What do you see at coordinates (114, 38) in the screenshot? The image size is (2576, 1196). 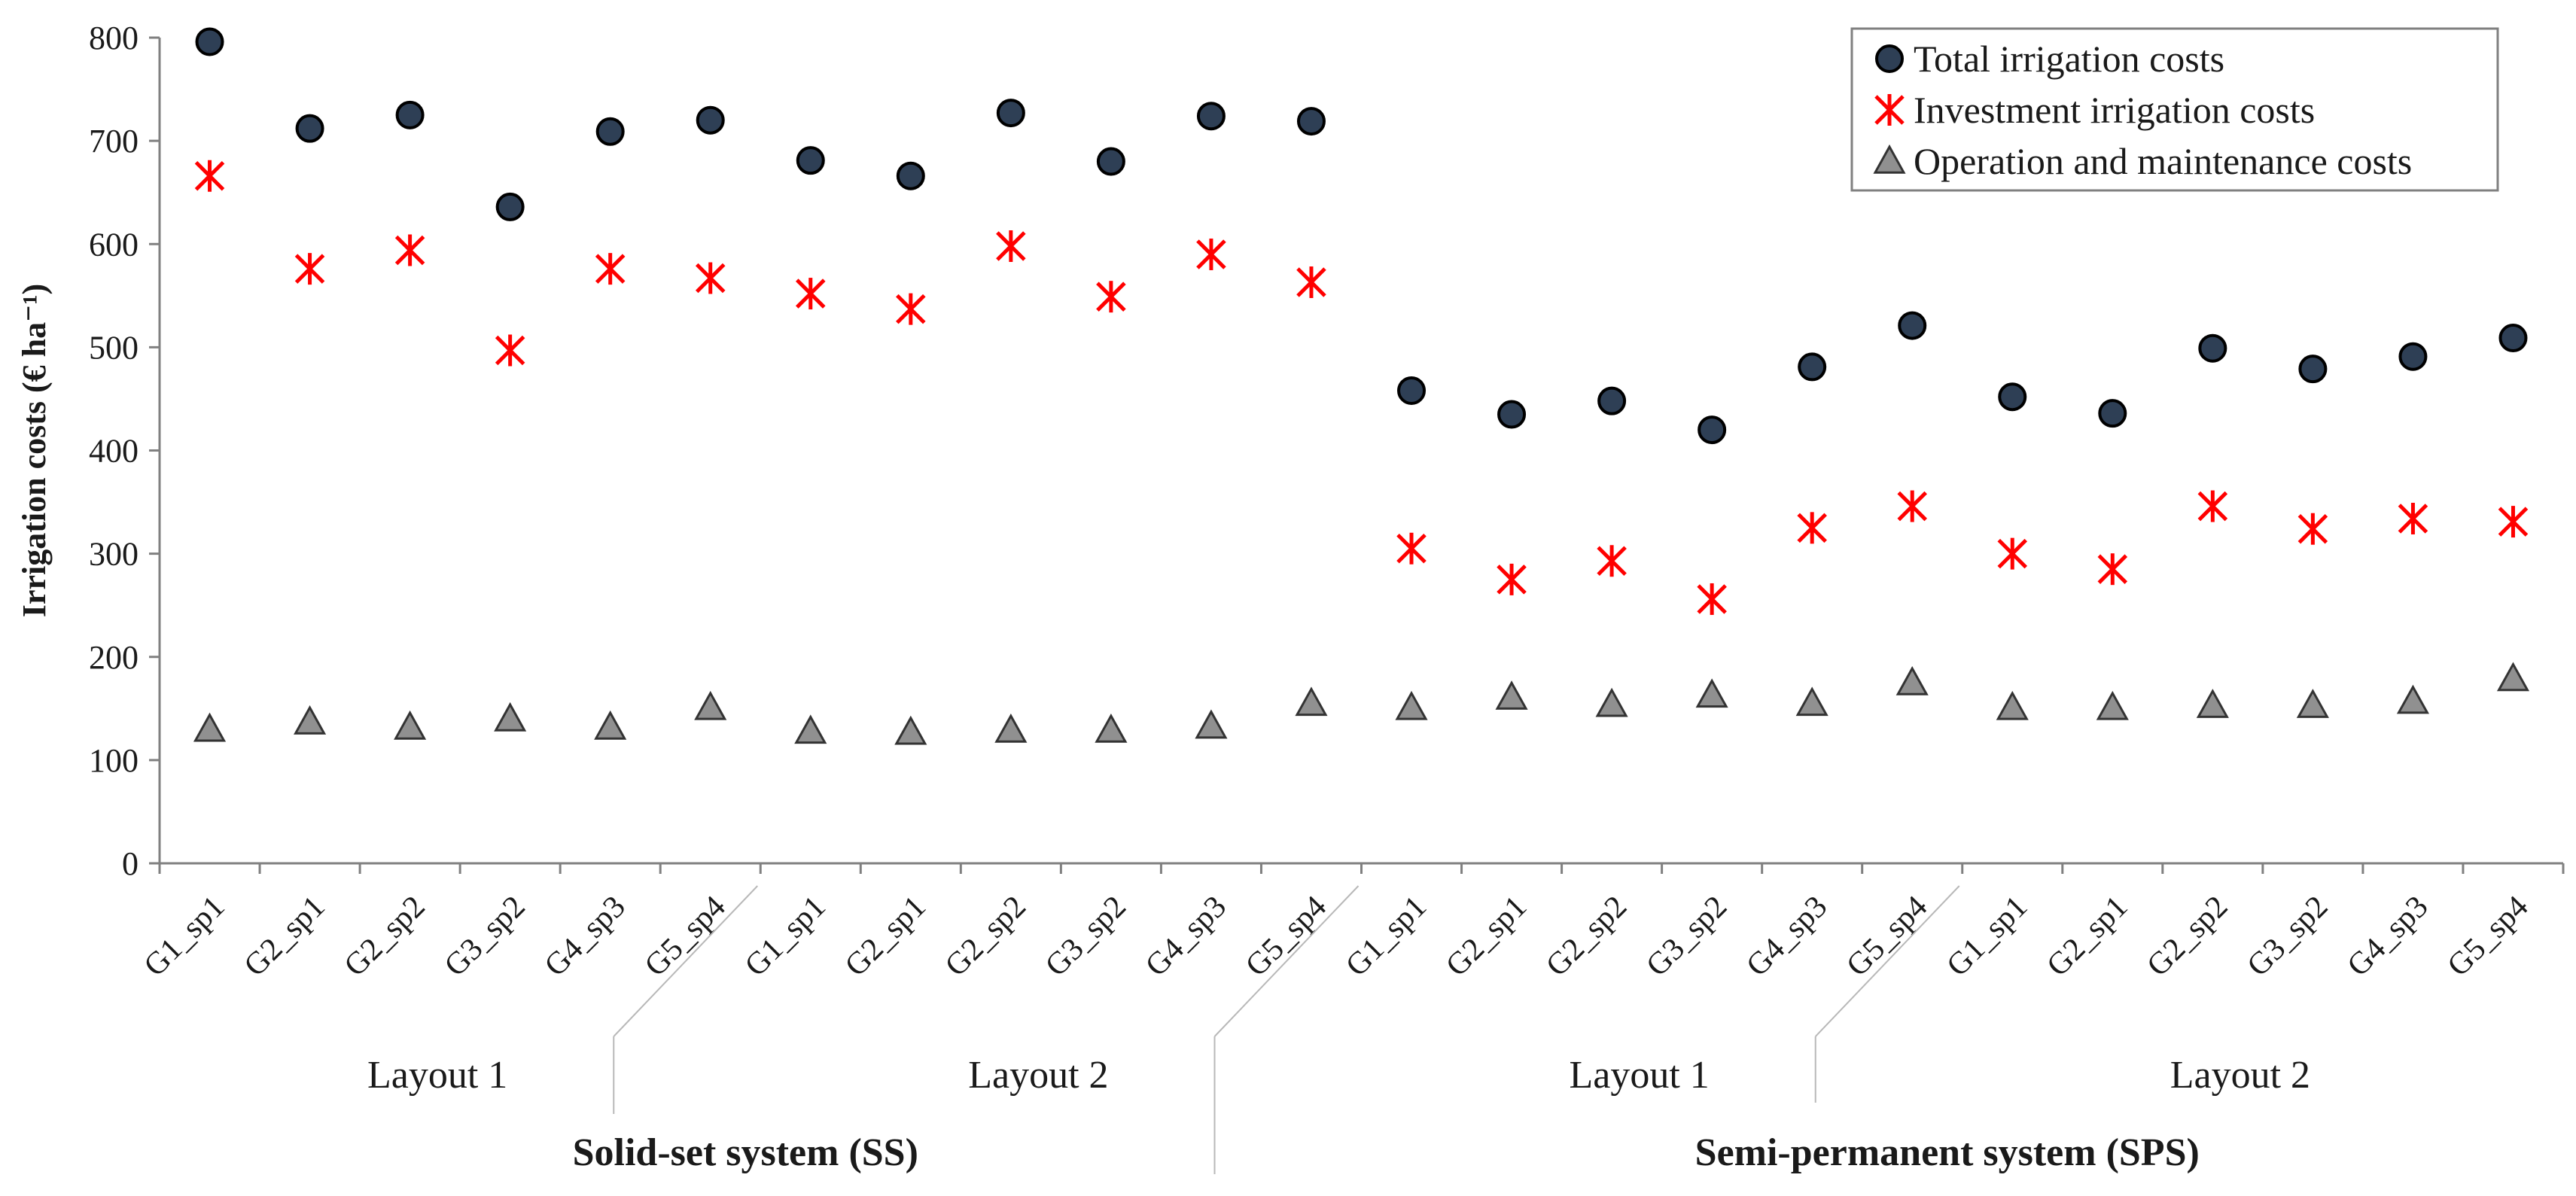 I see `y-tick-label: 800` at bounding box center [114, 38].